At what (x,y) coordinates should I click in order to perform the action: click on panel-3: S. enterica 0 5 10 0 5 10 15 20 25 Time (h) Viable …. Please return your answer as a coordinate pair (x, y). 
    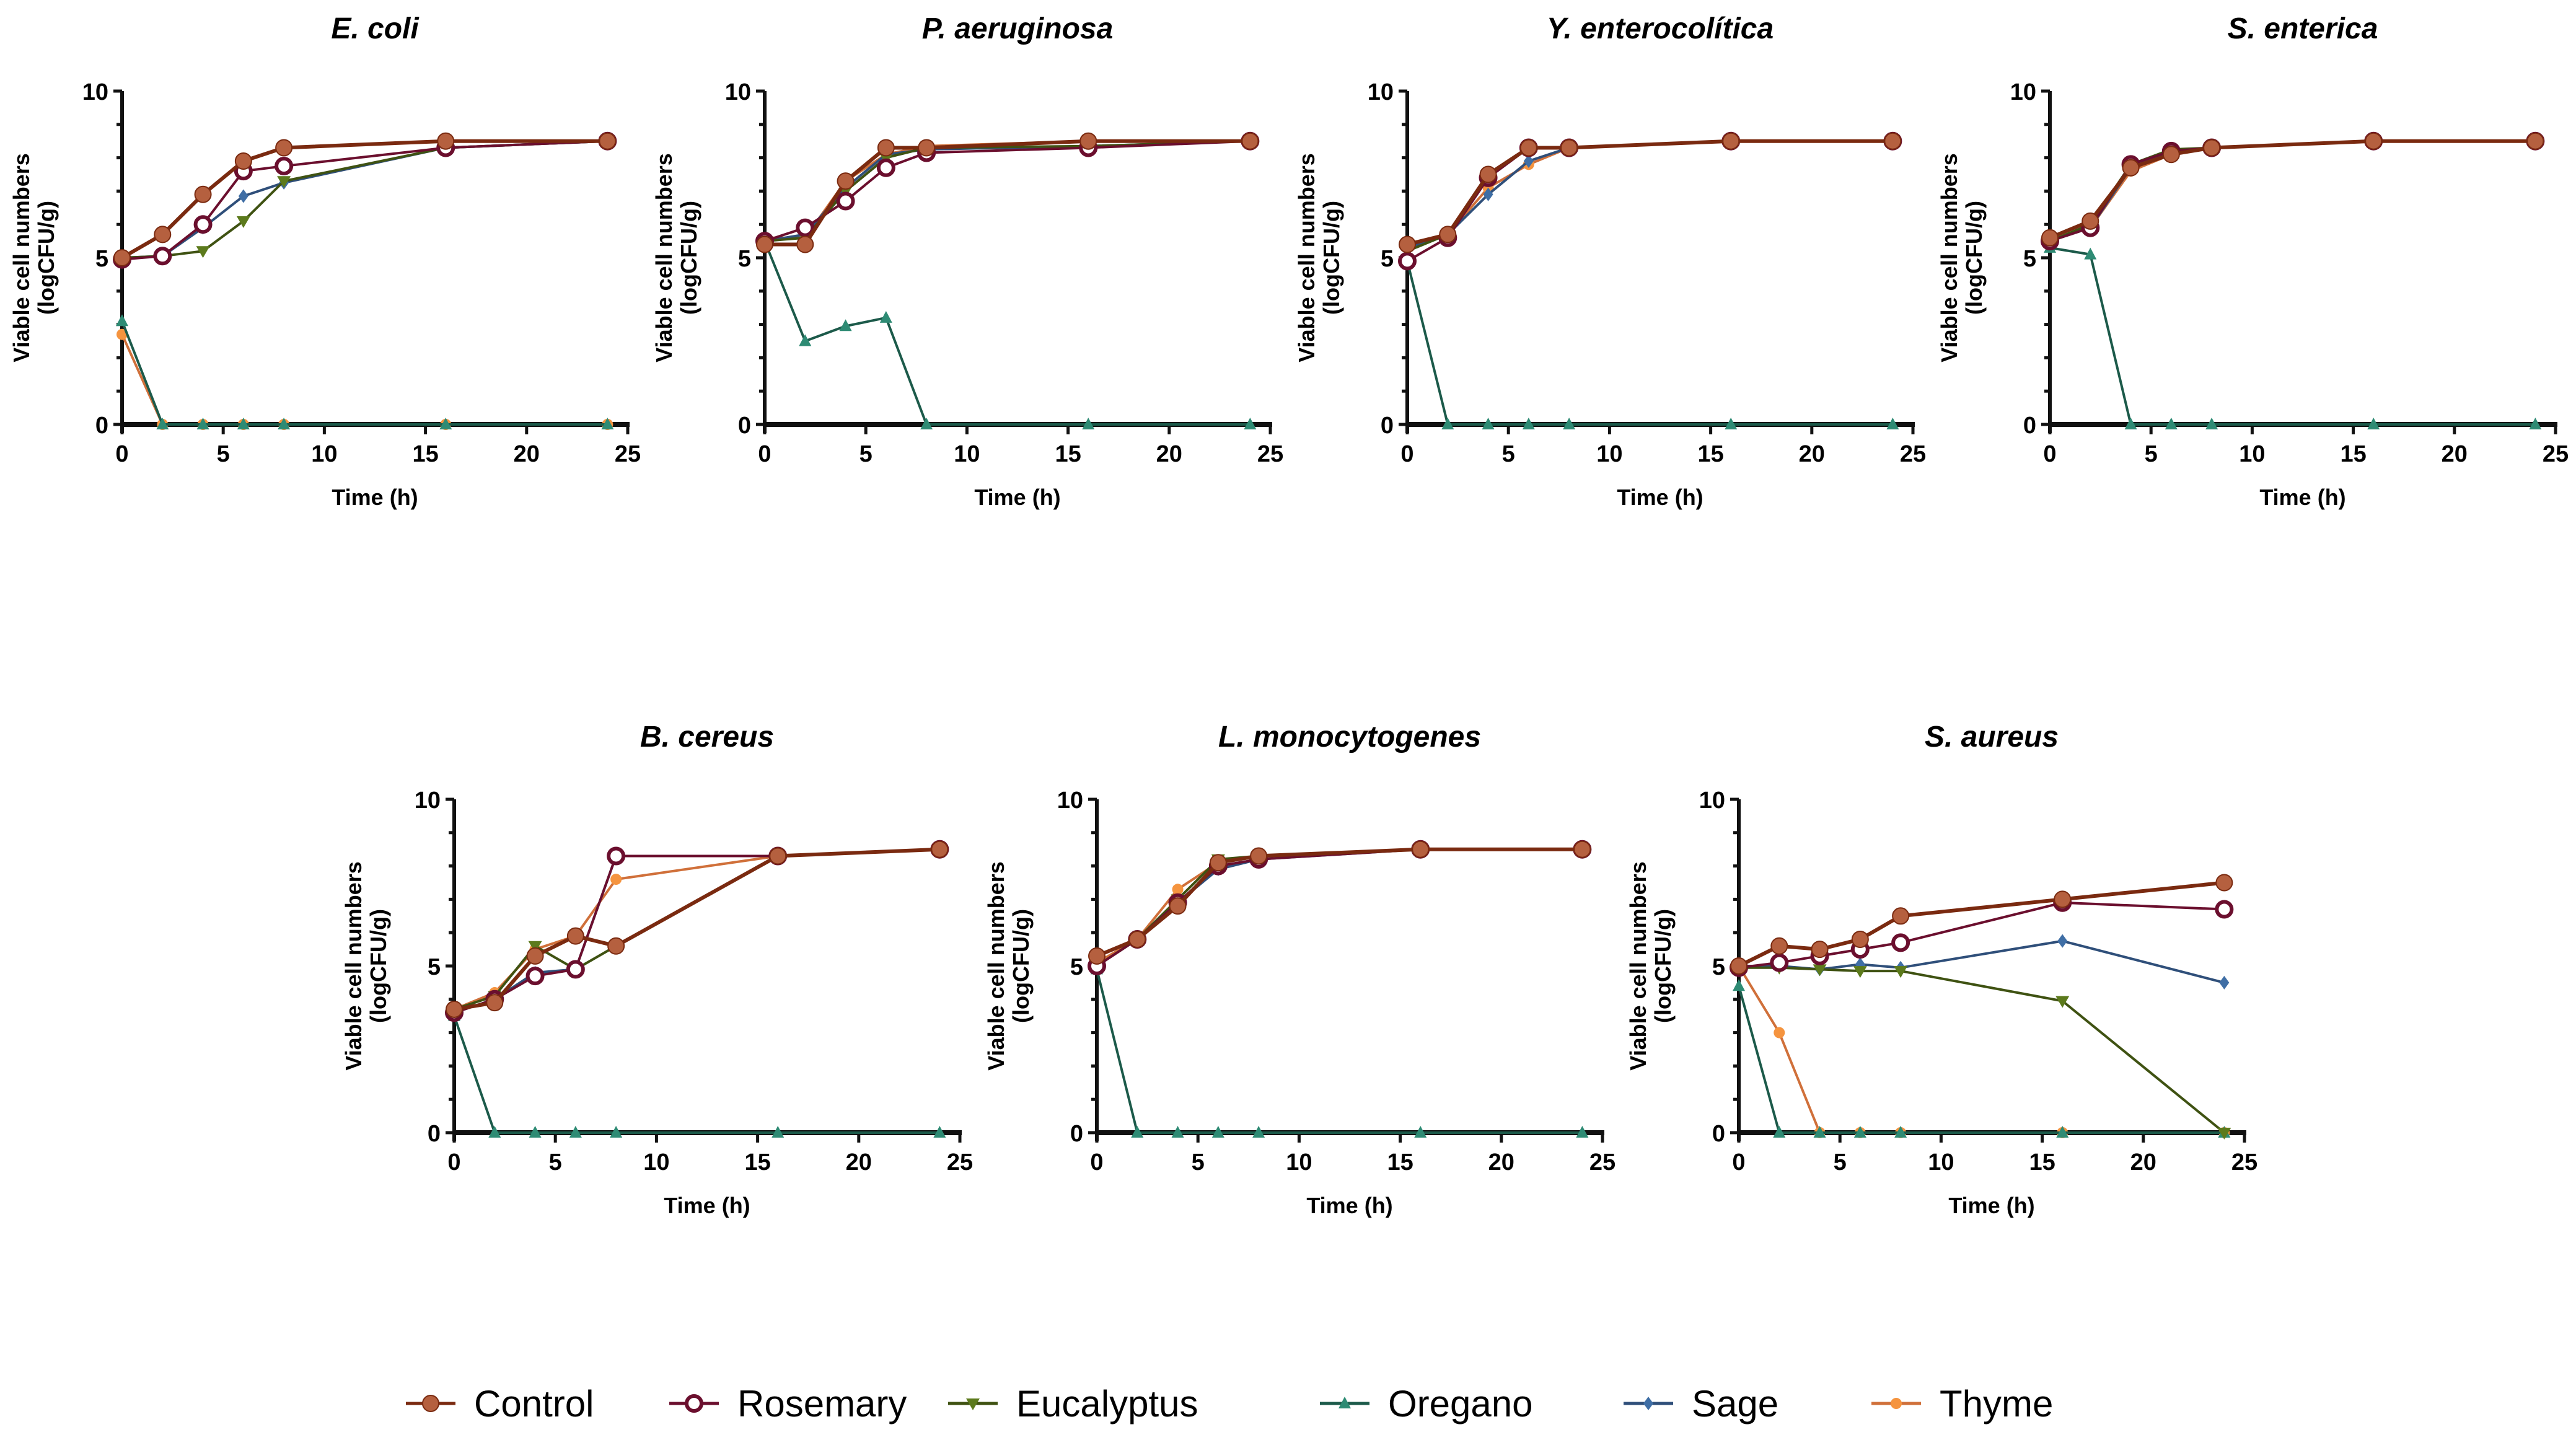
    Looking at the image, I should click on (2253, 261).